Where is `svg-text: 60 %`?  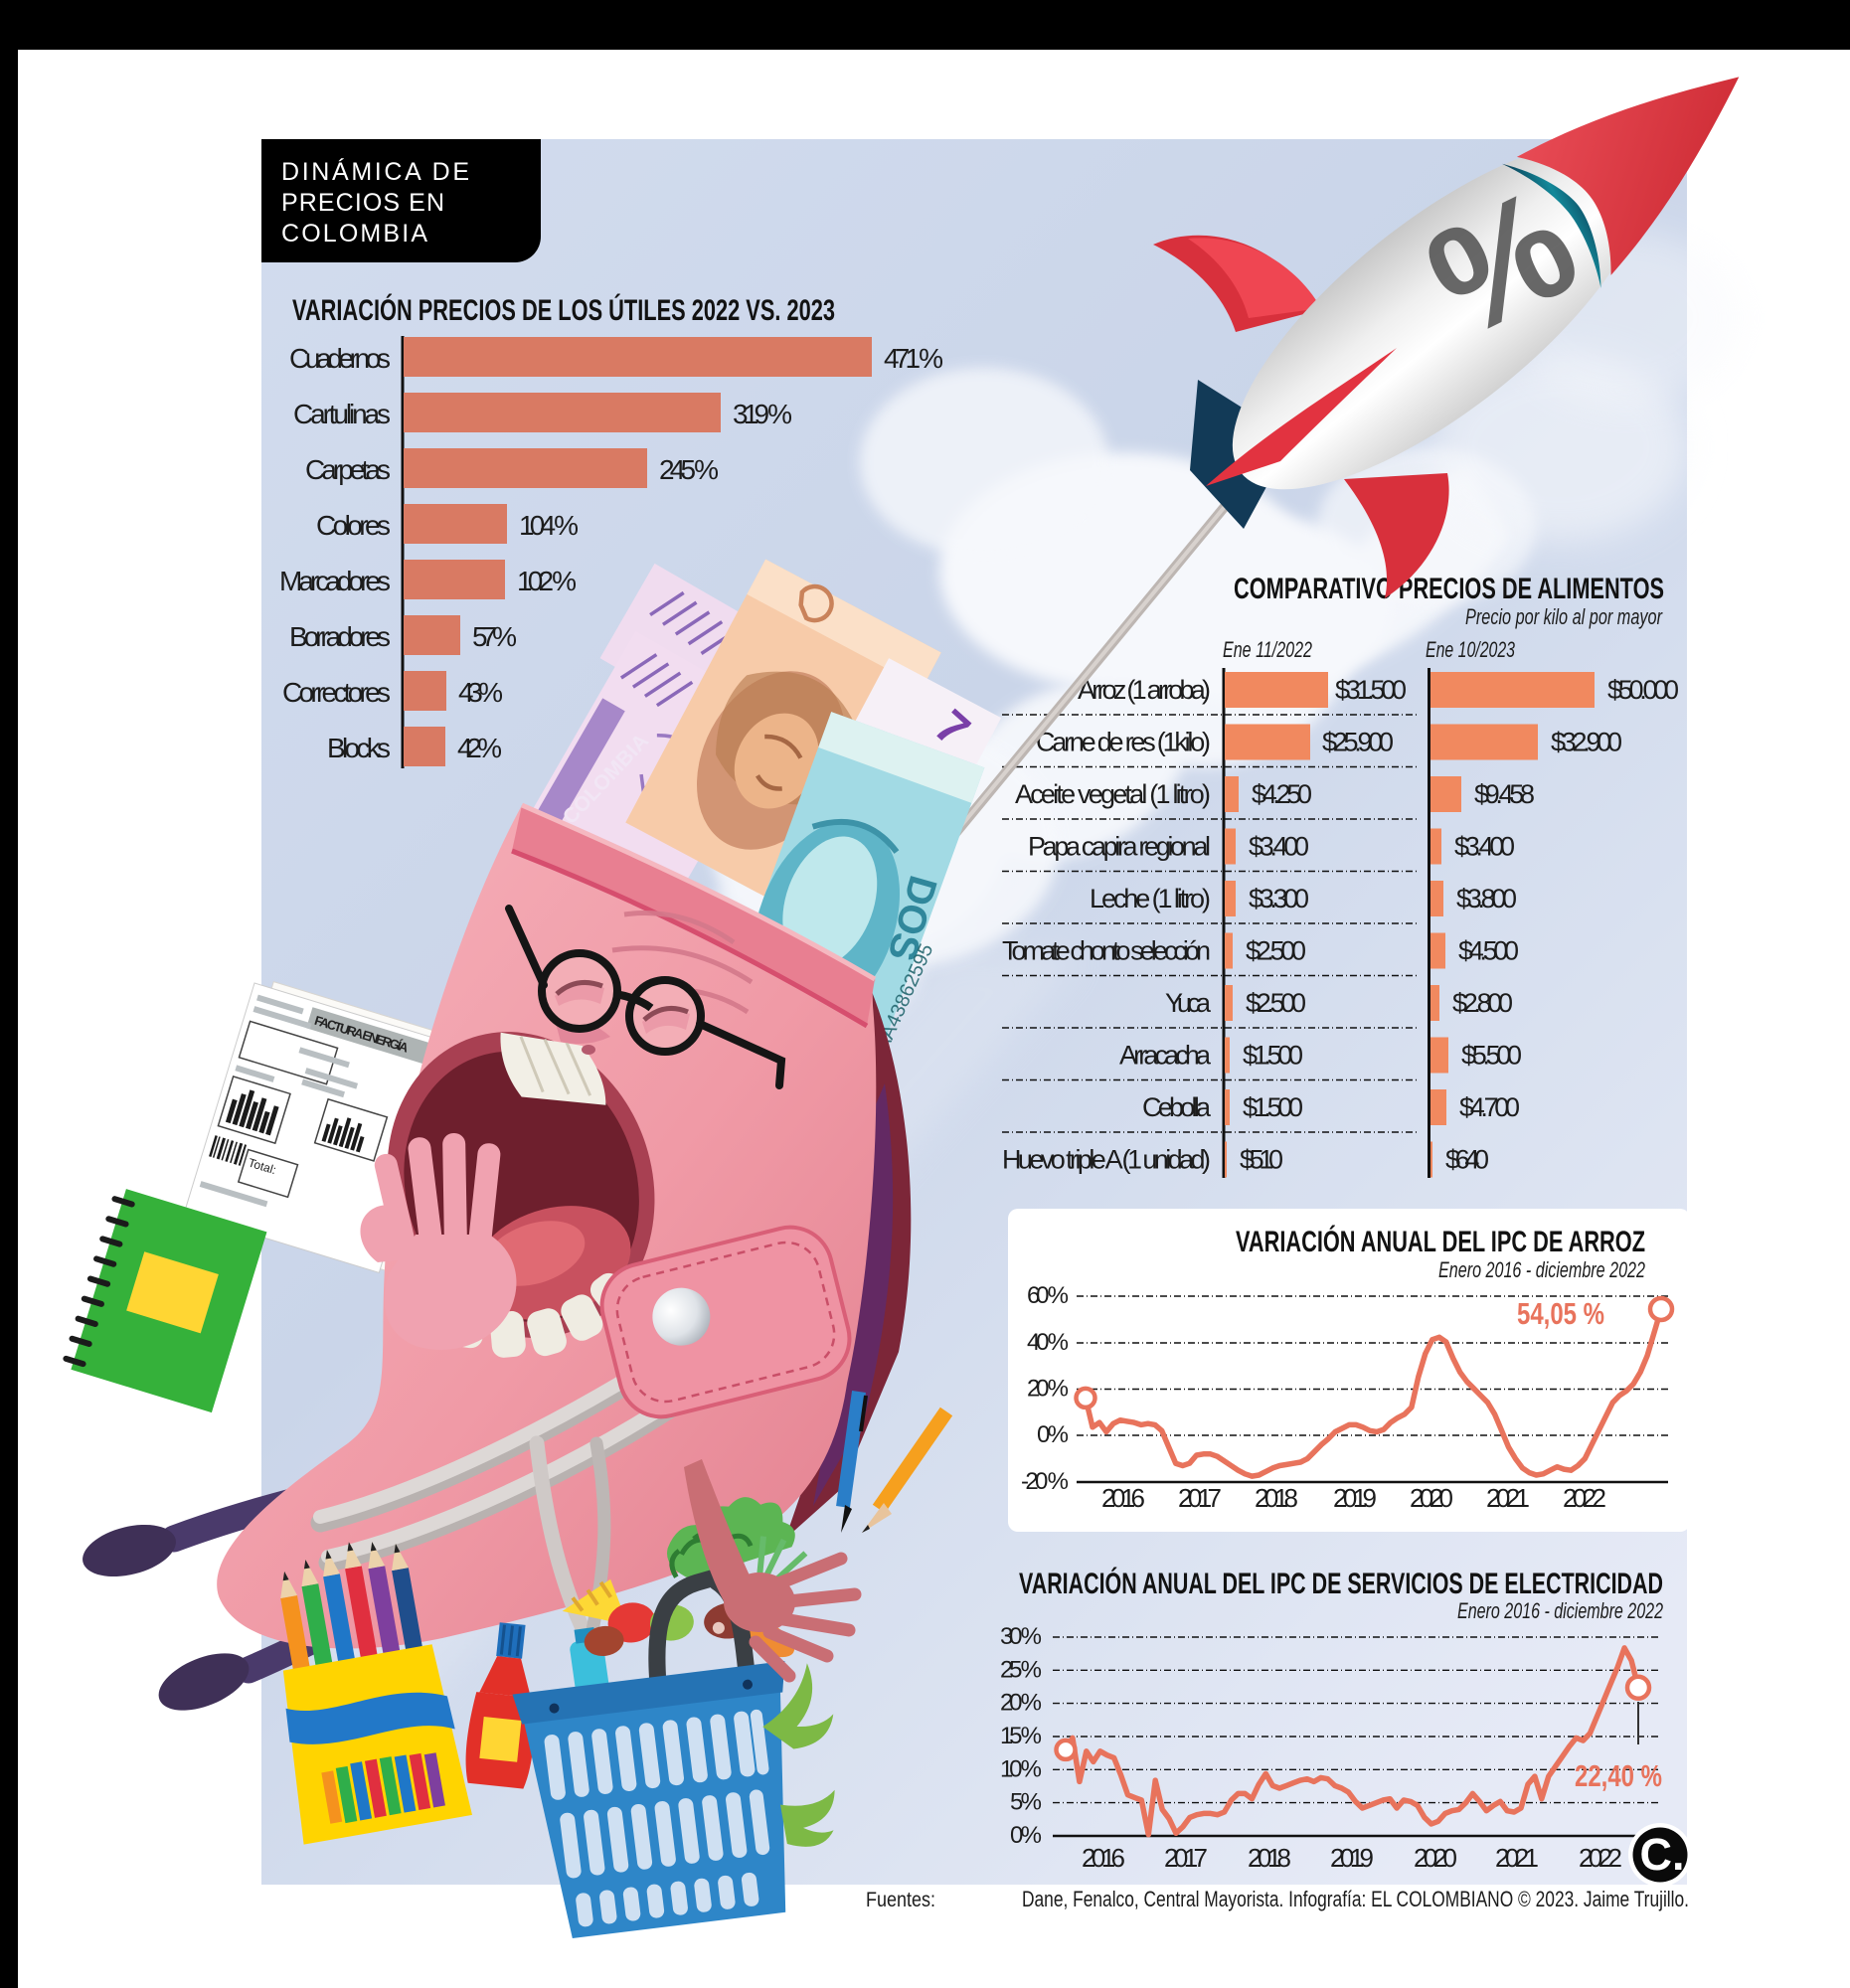 svg-text: 60 % is located at coordinates (1048, 1295).